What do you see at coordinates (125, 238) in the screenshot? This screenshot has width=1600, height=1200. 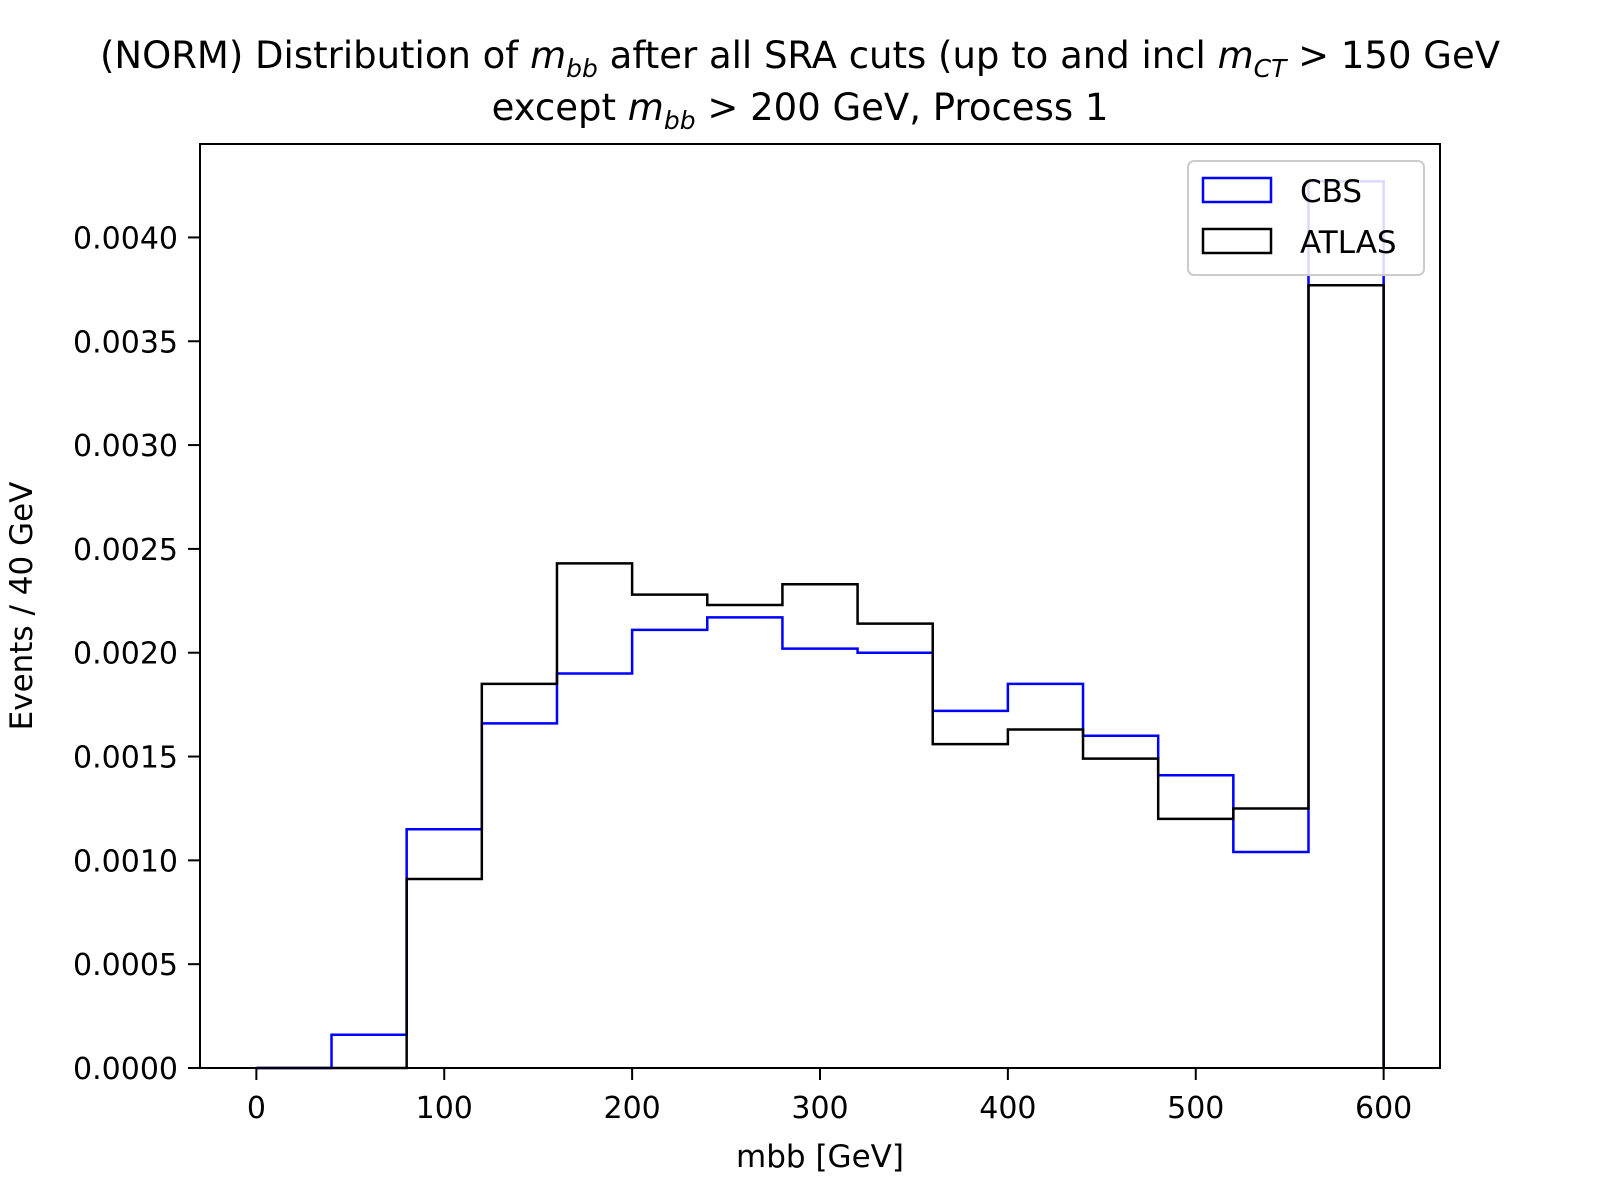 I see `y-tick-label: 0.0040` at bounding box center [125, 238].